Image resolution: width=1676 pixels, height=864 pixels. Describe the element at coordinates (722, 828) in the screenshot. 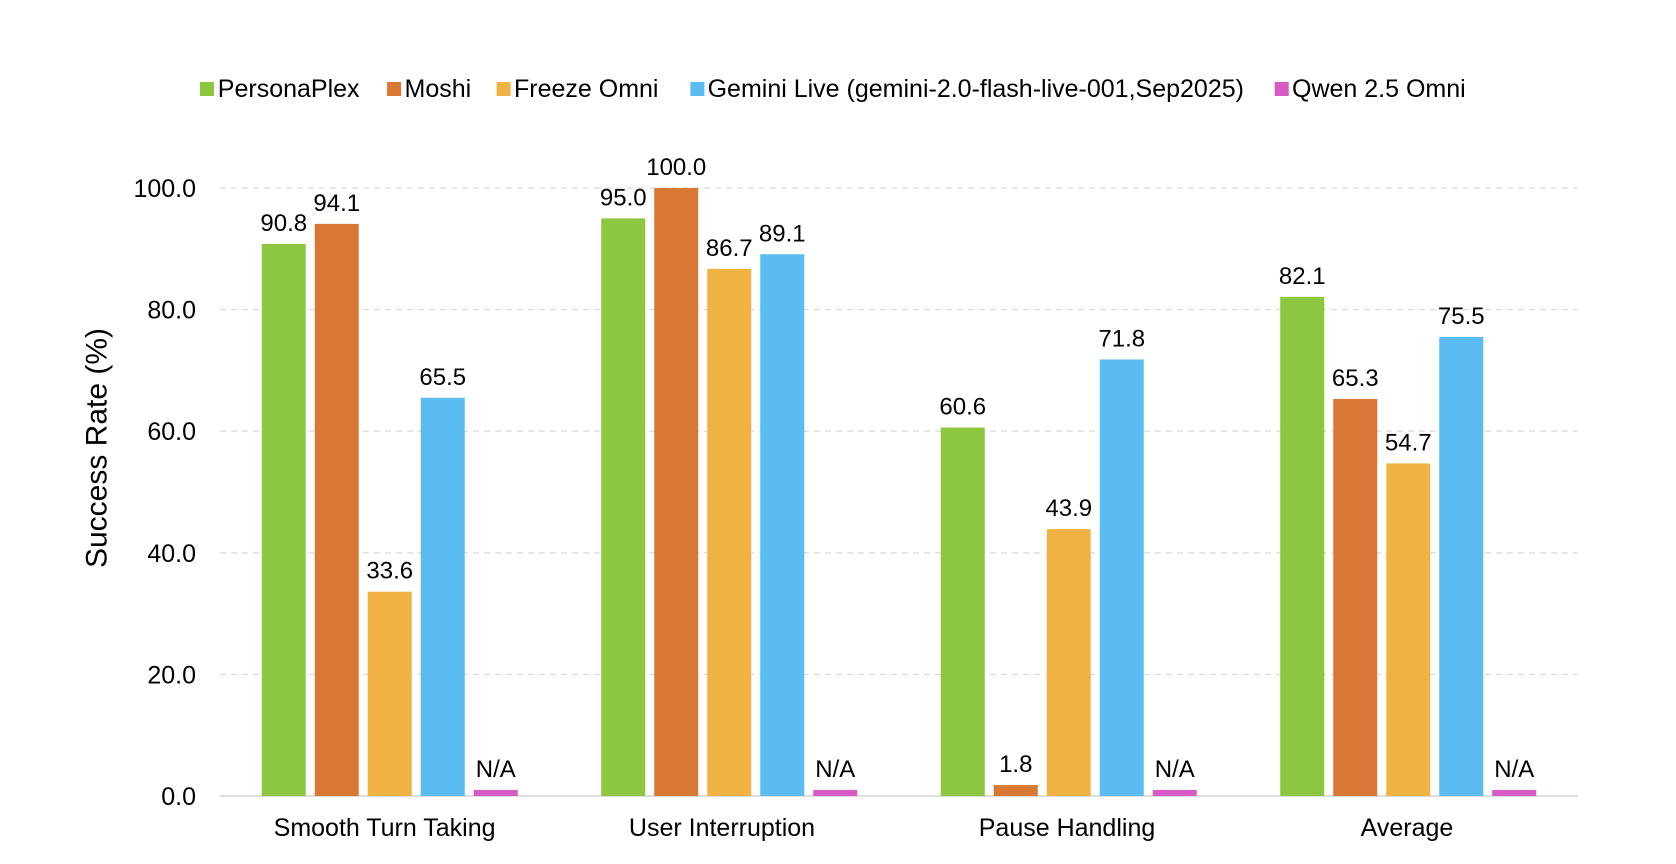

I see `svg-text: User Interruption` at that location.